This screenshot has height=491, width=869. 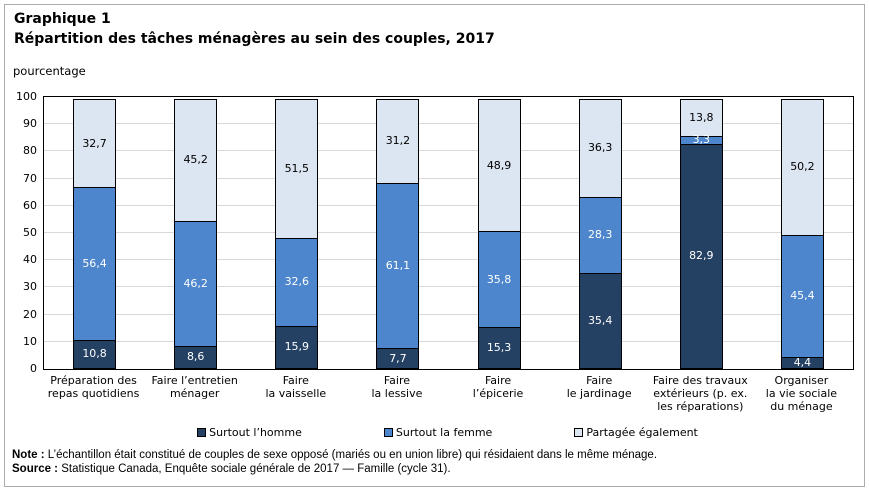 What do you see at coordinates (195, 357) in the screenshot?
I see `segment-value-label: 8,6` at bounding box center [195, 357].